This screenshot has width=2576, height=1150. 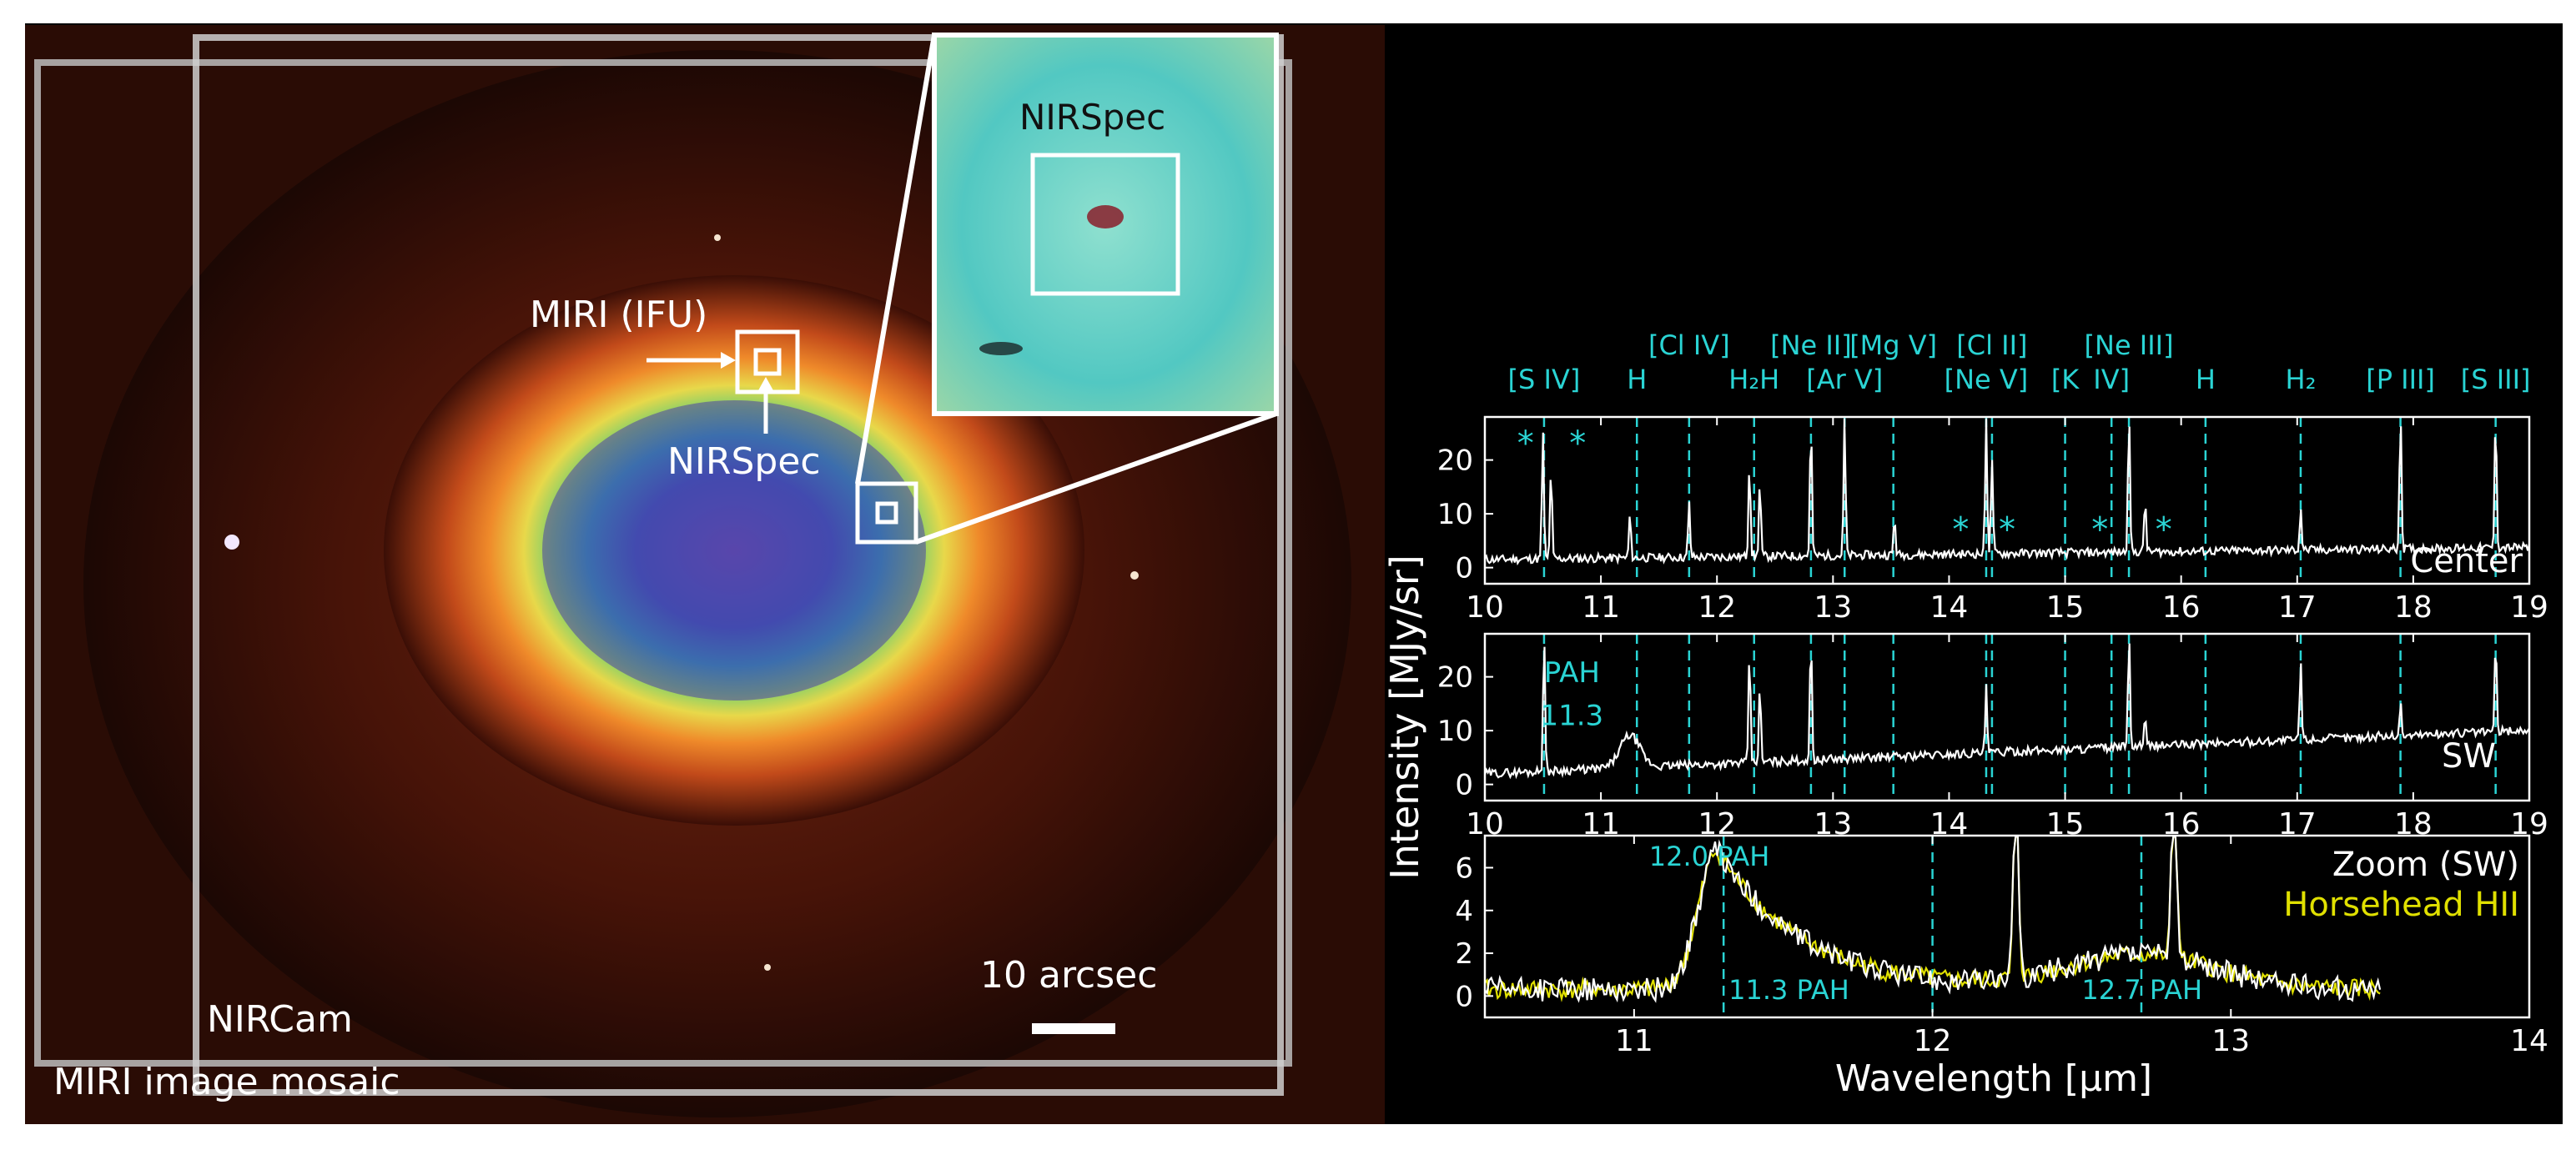 I want to click on inset-nirspec-label: NIRSpec, so click(x=1092, y=117).